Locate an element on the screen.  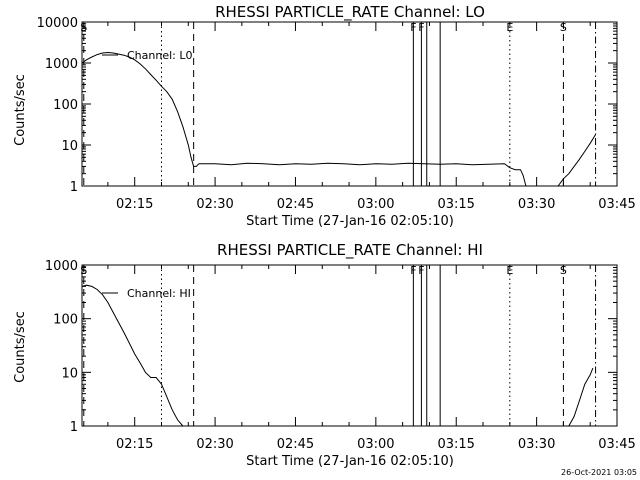
timestamp: 26-Oct-2021 03:05 is located at coordinates (599, 472).